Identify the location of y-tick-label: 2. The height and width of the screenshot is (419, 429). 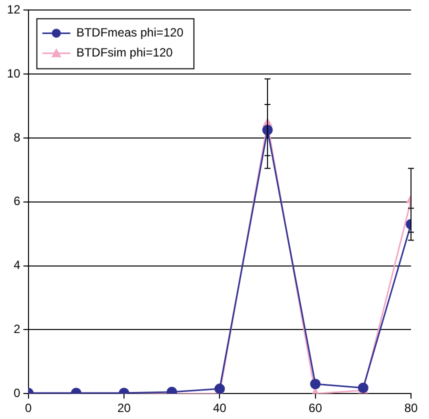
(17, 329).